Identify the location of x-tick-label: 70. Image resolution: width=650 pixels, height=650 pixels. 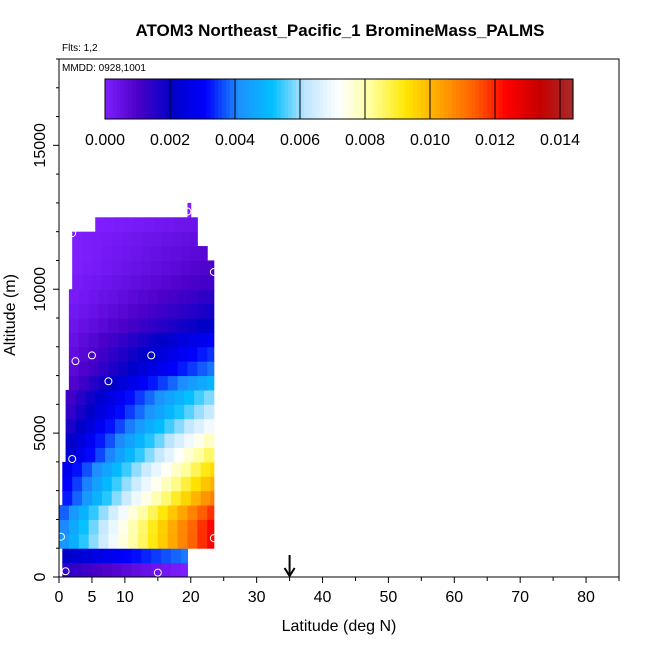
(520, 597).